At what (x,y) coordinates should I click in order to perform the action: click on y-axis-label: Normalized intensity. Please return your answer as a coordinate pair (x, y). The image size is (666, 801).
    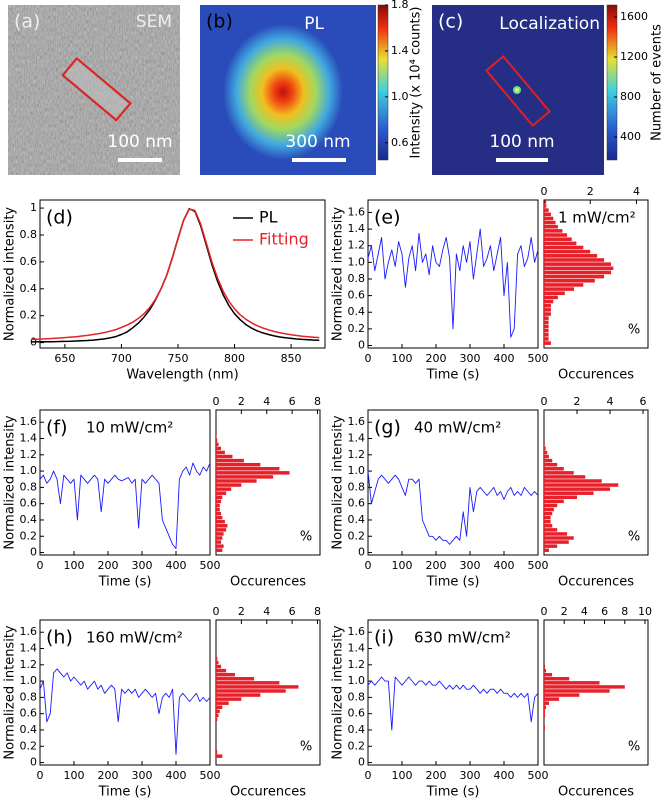
    Looking at the image, I should click on (10, 274).